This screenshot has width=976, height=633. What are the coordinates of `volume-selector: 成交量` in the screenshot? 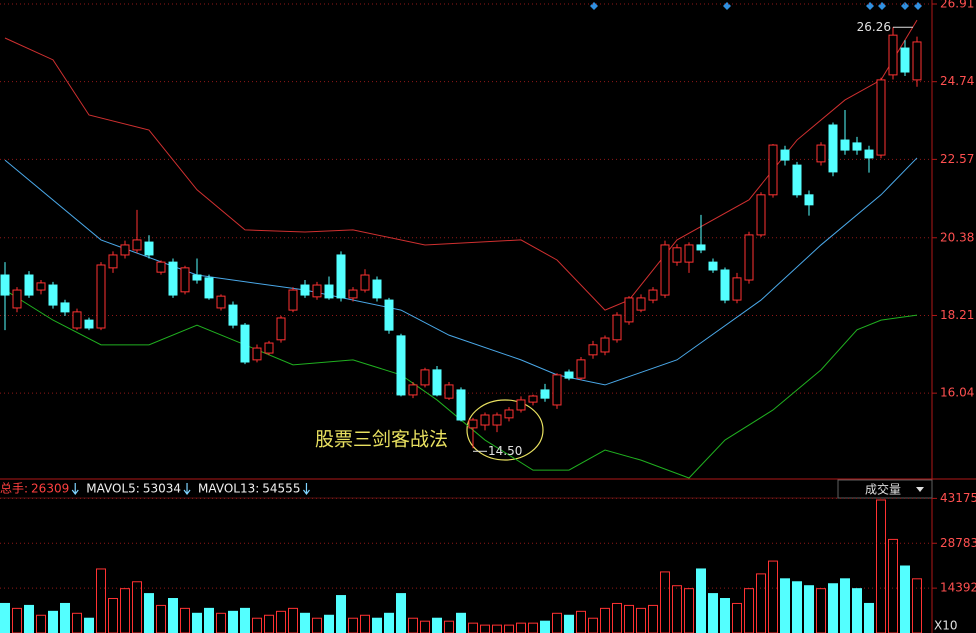 It's located at (885, 489).